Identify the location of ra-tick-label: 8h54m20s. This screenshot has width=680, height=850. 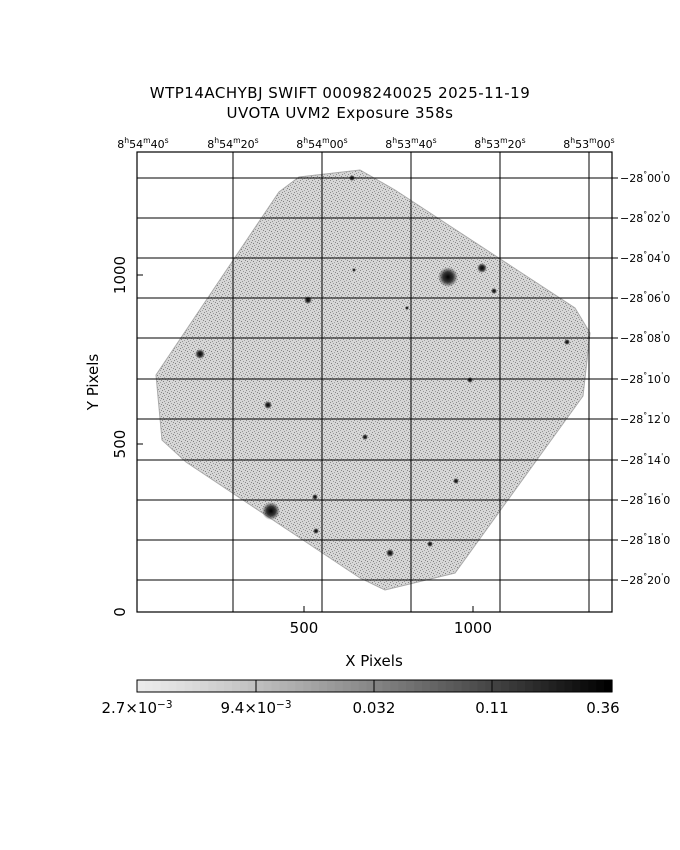
(232, 143).